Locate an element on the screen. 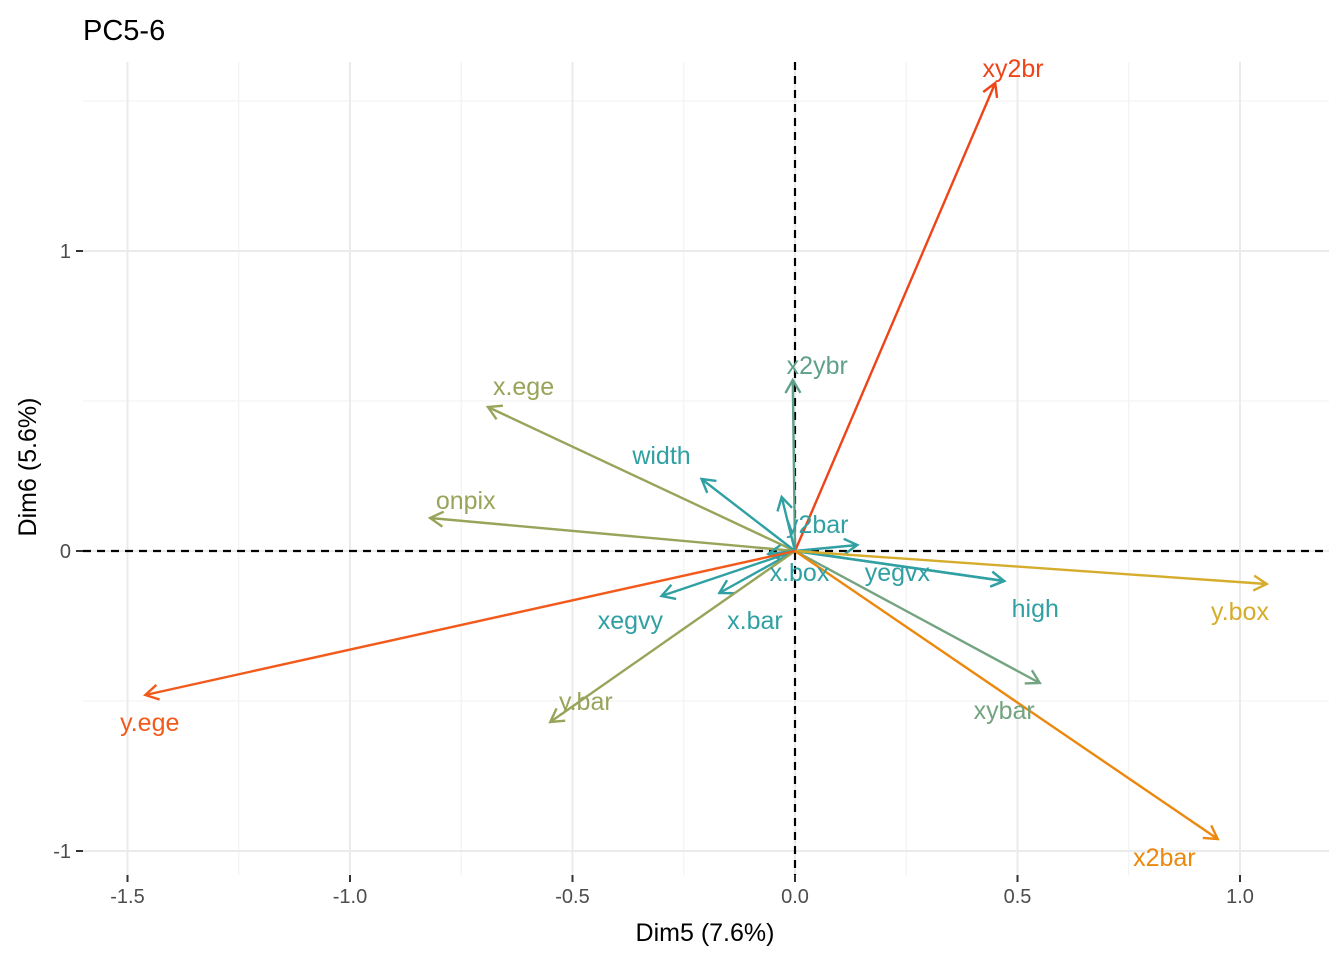 This screenshot has width=1344, height=960. label-yegvx: yegvx is located at coordinates (898, 573).